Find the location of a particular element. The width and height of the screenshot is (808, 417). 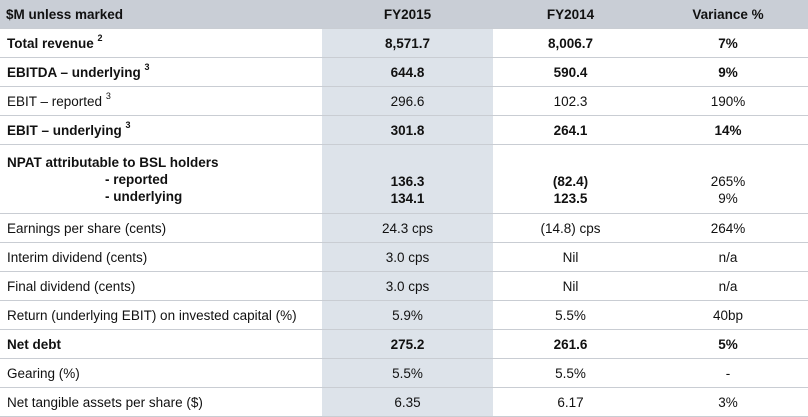

table-row-gearing: Gearing (%) 5.5% 5.5% - is located at coordinates (404, 373).